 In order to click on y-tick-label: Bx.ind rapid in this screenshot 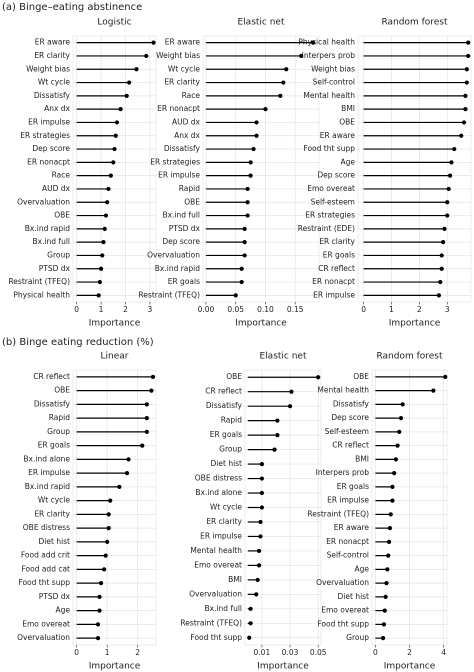, I will do `click(47, 486)`.